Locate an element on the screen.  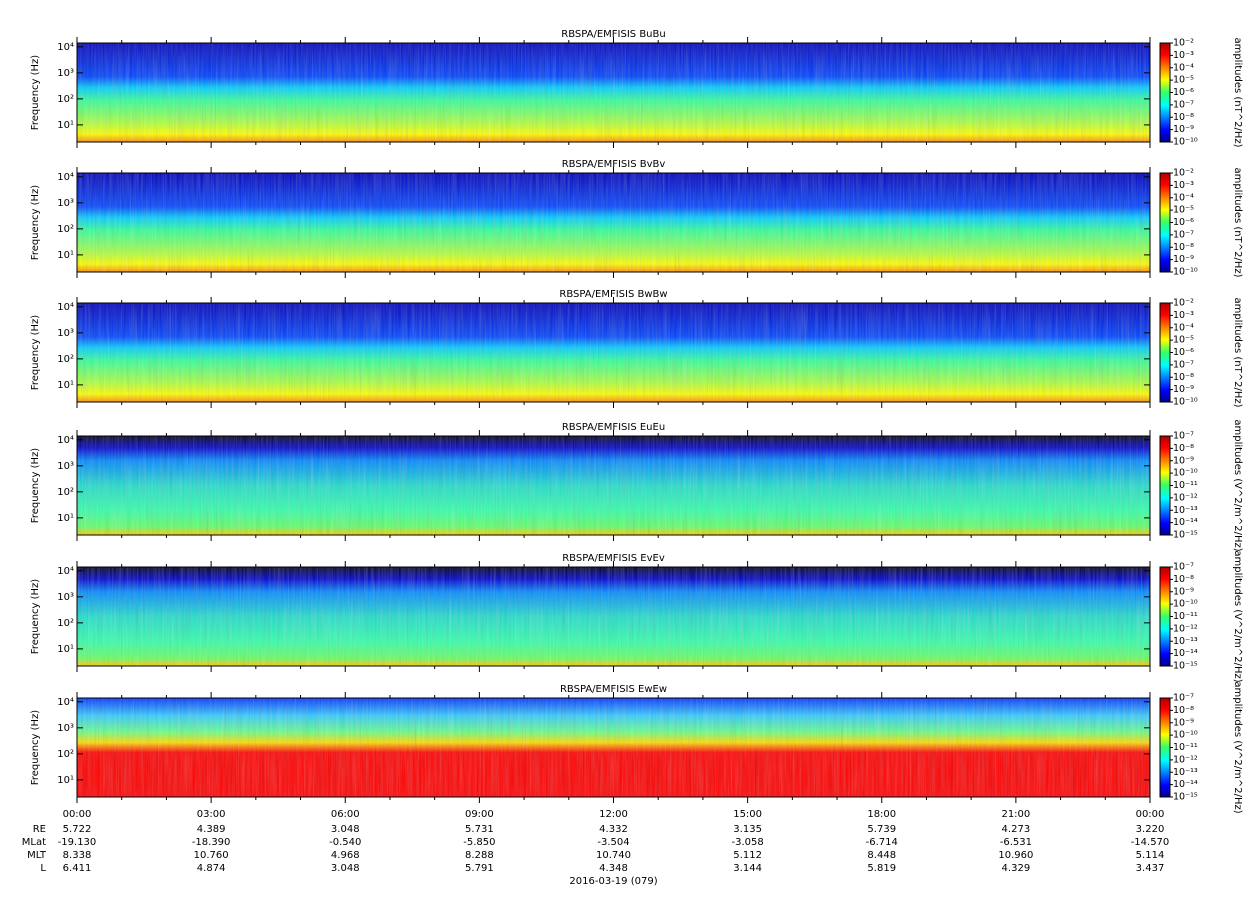
ephemeris-value: 5.114 is located at coordinates (1150, 855).